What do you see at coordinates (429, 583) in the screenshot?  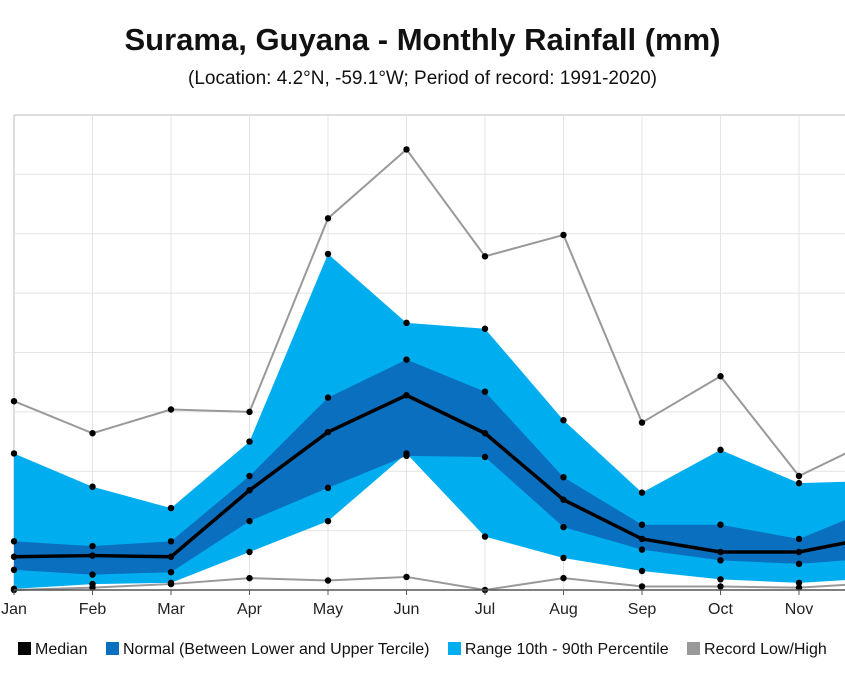 I see `record-low-line` at bounding box center [429, 583].